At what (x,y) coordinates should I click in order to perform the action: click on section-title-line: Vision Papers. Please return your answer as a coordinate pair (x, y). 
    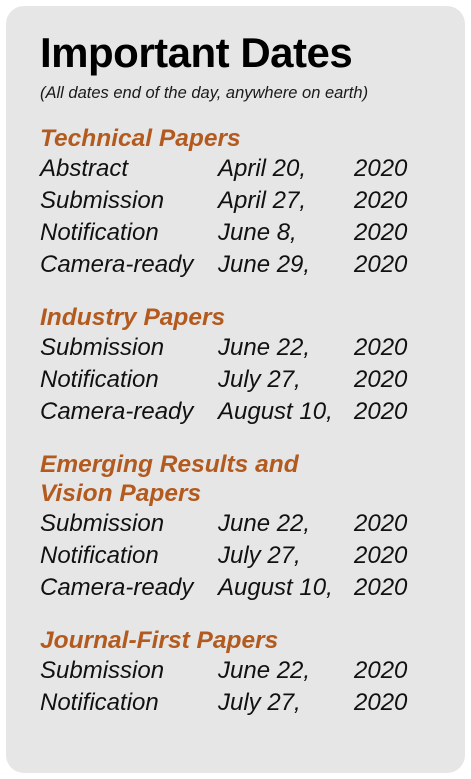
    Looking at the image, I should click on (121, 493).